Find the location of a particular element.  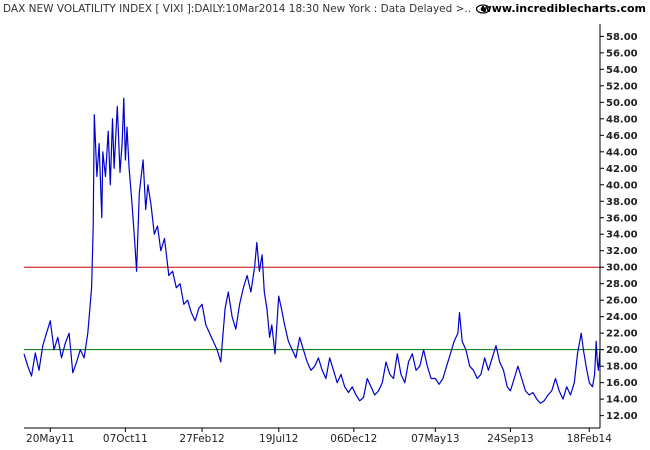

y-tick-label: 42.00 is located at coordinates (622, 169).